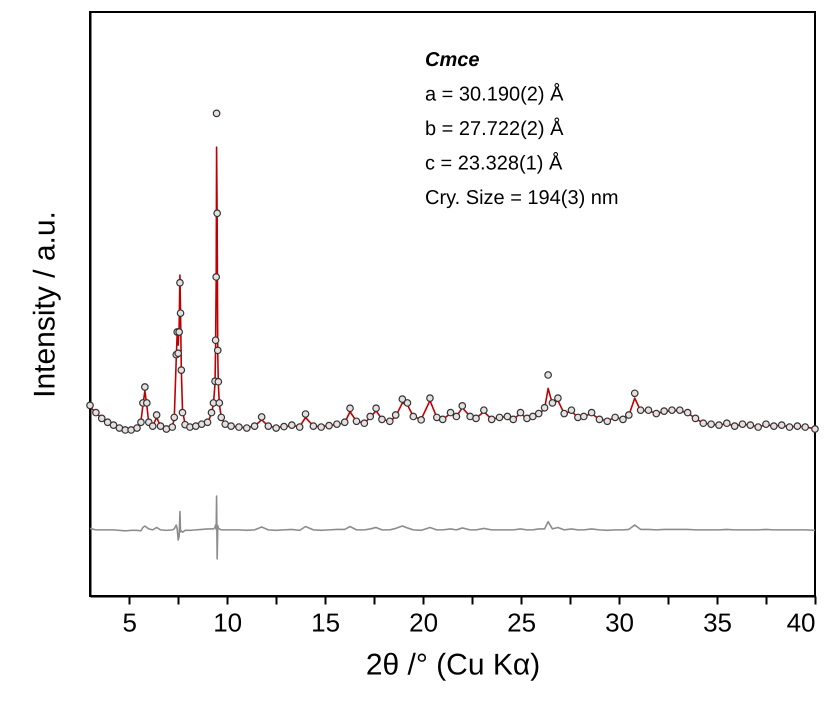 The width and height of the screenshot is (839, 713). What do you see at coordinates (423, 623) in the screenshot?
I see `x-tick-label: 20` at bounding box center [423, 623].